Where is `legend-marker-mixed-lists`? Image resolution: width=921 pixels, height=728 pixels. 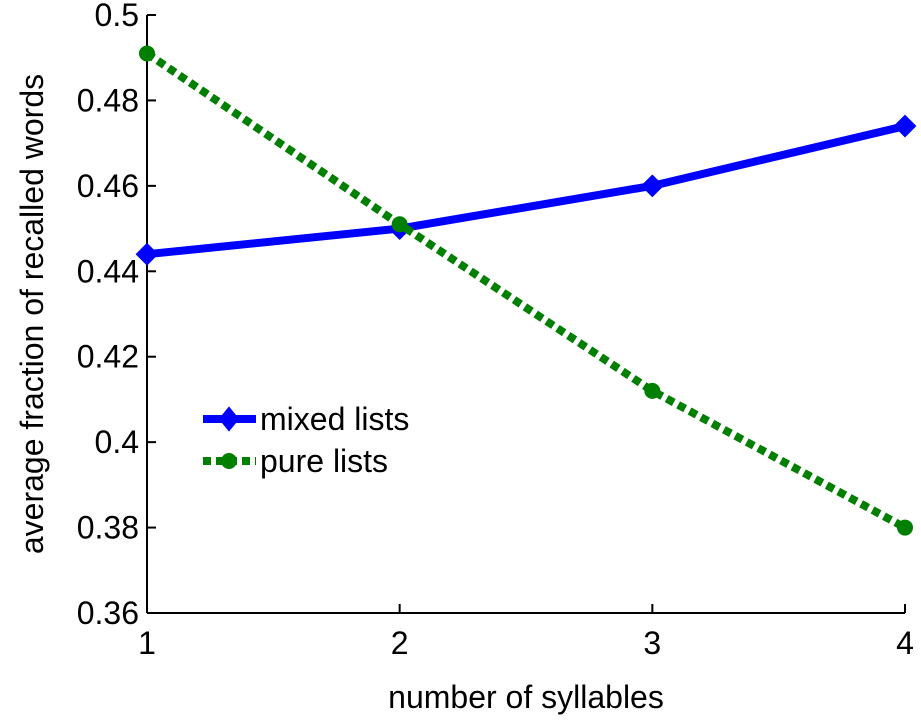
legend-marker-mixed-lists is located at coordinates (229, 419).